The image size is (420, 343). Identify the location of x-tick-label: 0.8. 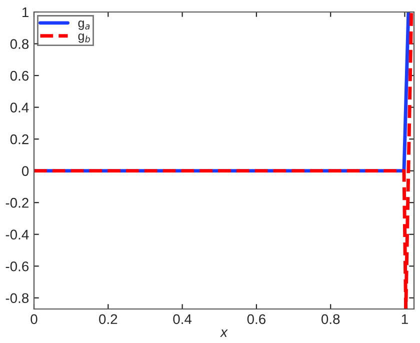
(330, 319).